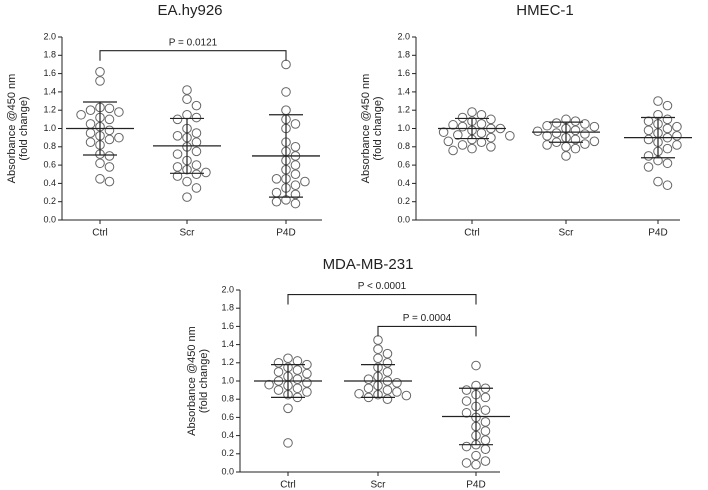 This screenshot has height=490, width=708. What do you see at coordinates (567, 233) in the screenshot?
I see `x-tick-label: Scr` at bounding box center [567, 233].